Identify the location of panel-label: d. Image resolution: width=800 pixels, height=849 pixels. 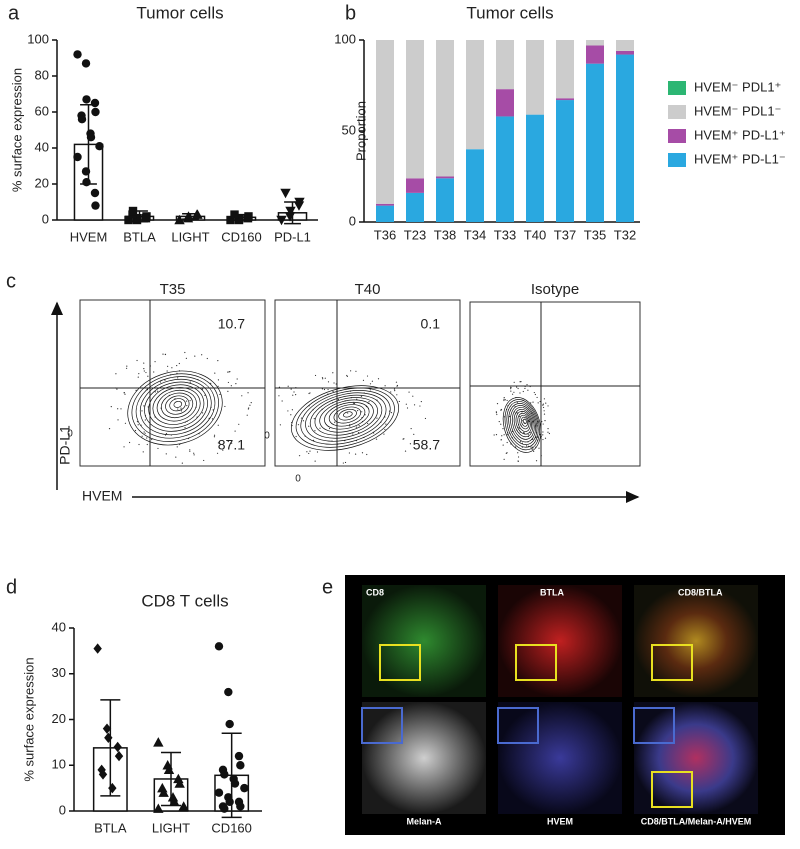
(11, 587).